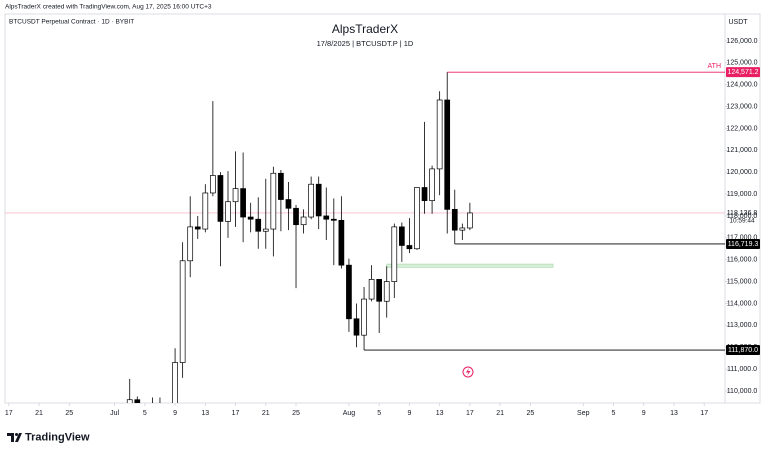  What do you see at coordinates (742, 303) in the screenshot?
I see `y-tick-label: 114,000.0` at bounding box center [742, 303].